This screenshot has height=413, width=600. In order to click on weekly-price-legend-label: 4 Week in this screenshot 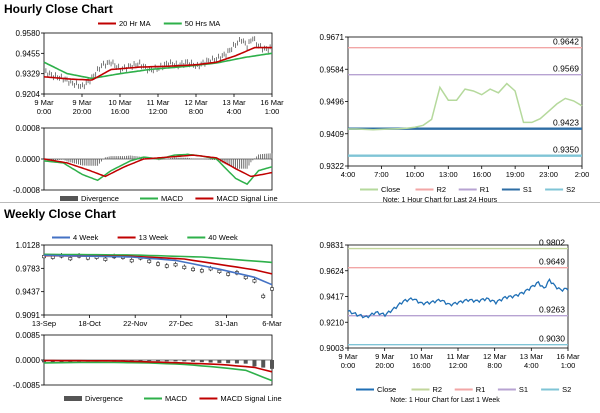, I will do `click(86, 237)`.